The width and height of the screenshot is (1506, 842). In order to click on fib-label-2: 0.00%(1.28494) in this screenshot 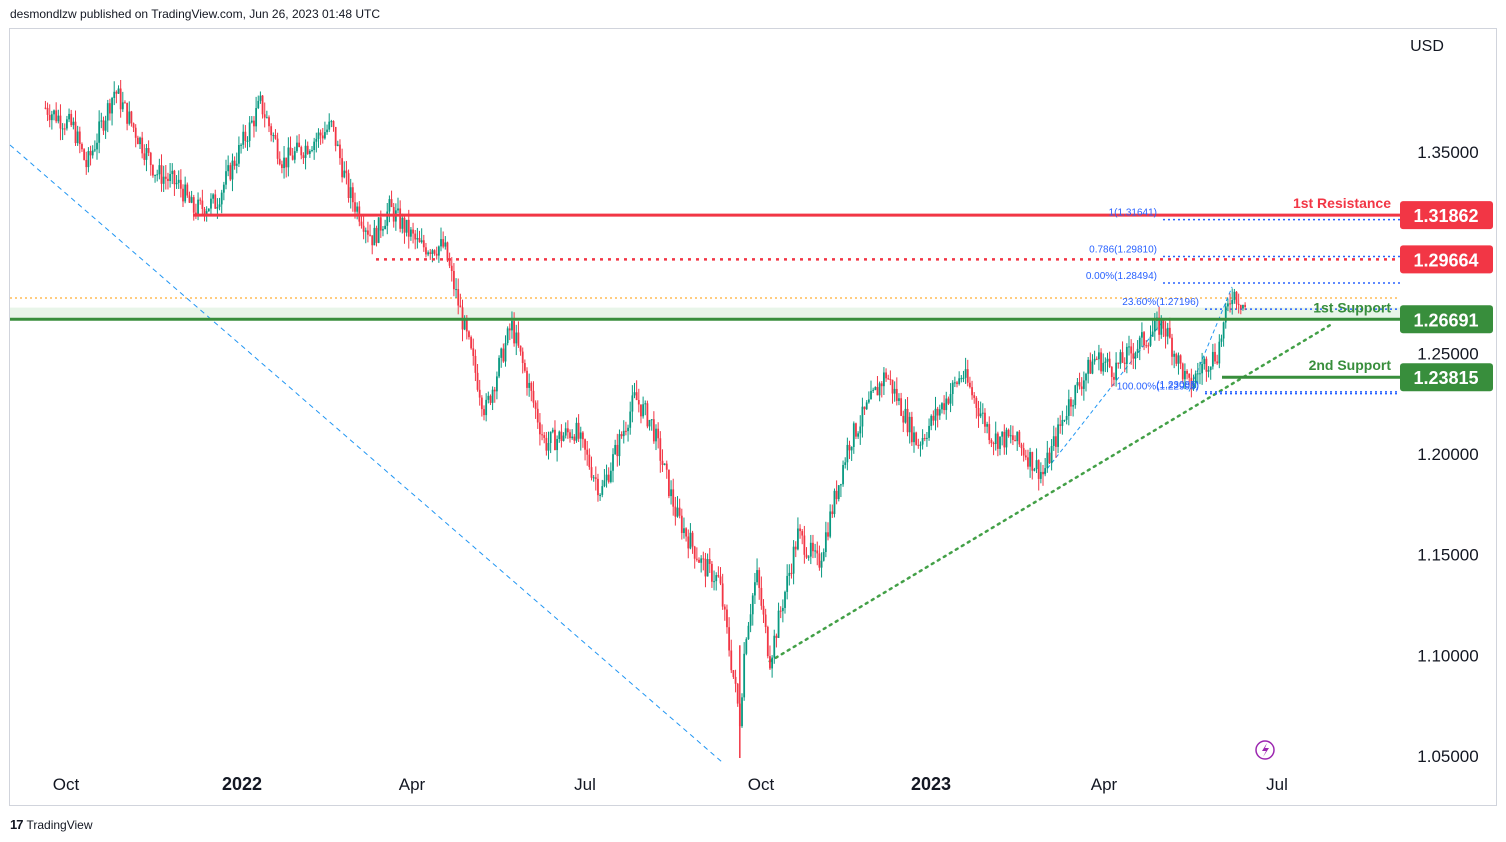, I will do `click(1121, 276)`.